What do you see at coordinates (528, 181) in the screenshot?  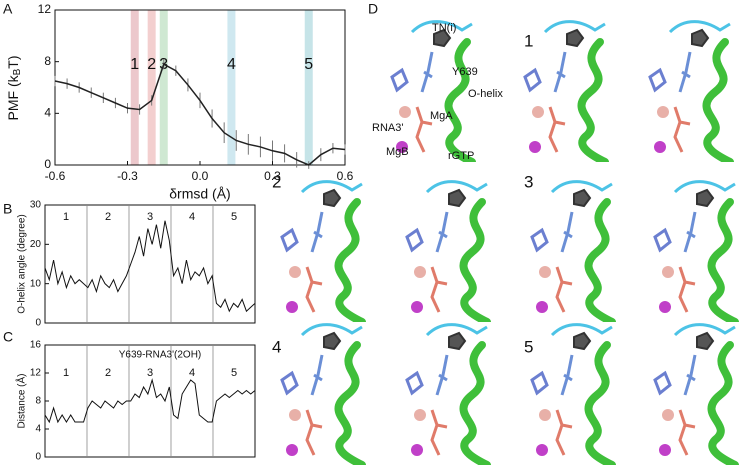 I see `state-label: 3` at bounding box center [528, 181].